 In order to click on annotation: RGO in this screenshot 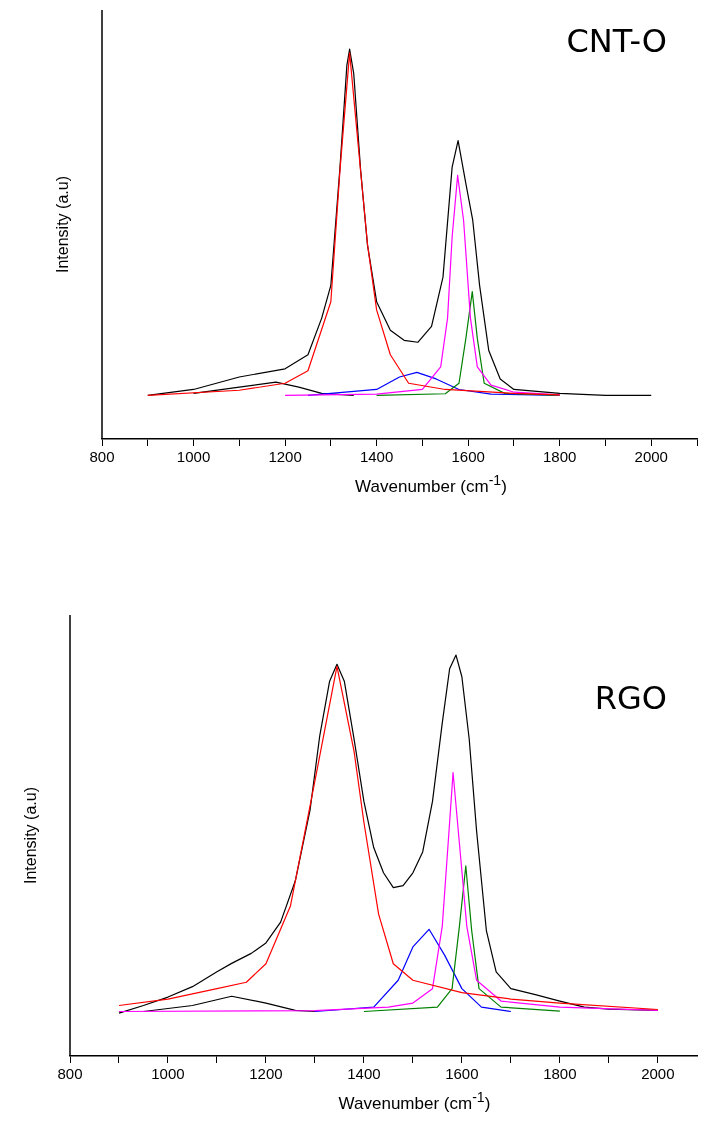, I will do `click(630, 697)`.